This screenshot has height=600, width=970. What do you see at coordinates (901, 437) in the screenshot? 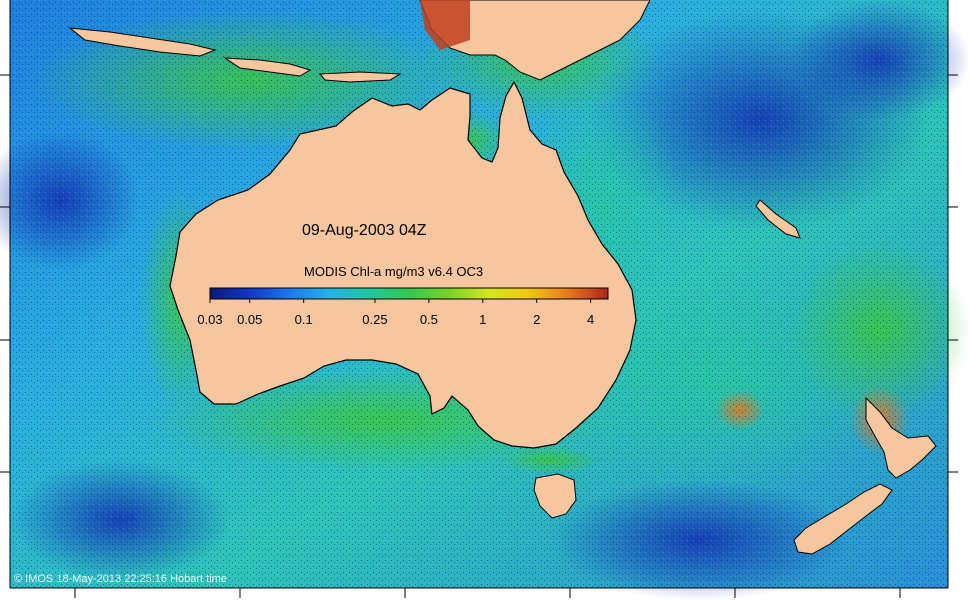
I see `landmass-new-zealand-north` at bounding box center [901, 437].